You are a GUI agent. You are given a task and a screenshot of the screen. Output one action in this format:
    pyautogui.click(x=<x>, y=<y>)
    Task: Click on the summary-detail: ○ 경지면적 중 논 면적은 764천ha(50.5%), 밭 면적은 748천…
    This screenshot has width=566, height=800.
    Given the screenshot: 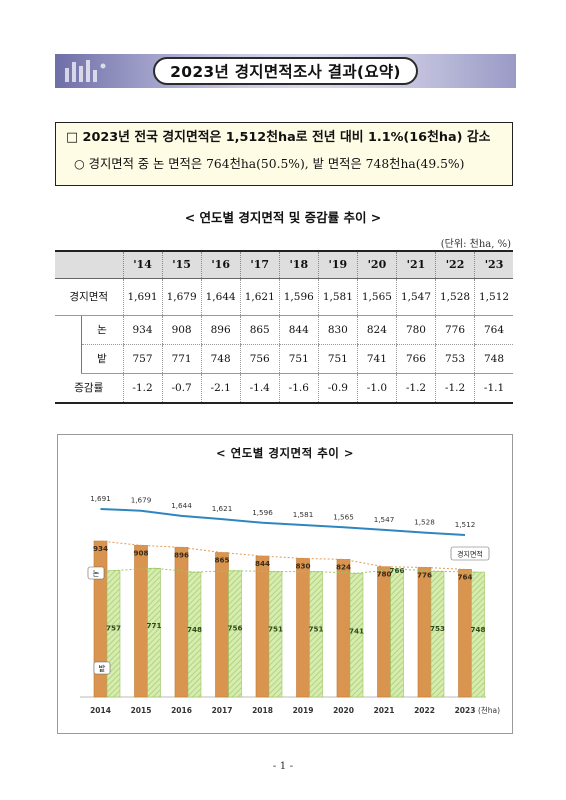 What is the action you would take?
    pyautogui.click(x=269, y=164)
    